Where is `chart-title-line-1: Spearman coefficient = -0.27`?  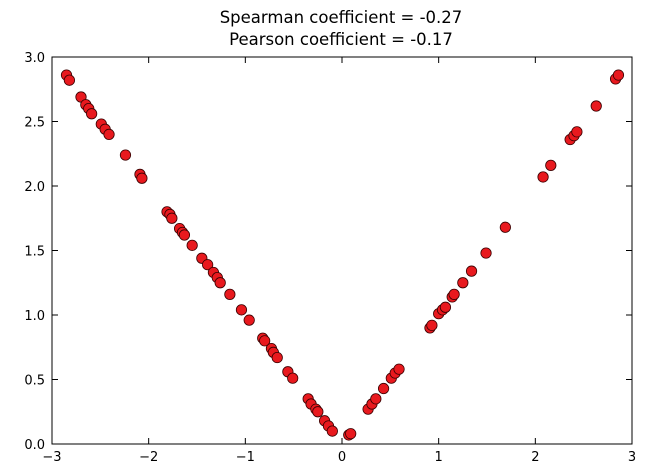 chart-title-line-1: Spearman coefficient = -0.27 is located at coordinates (341, 17).